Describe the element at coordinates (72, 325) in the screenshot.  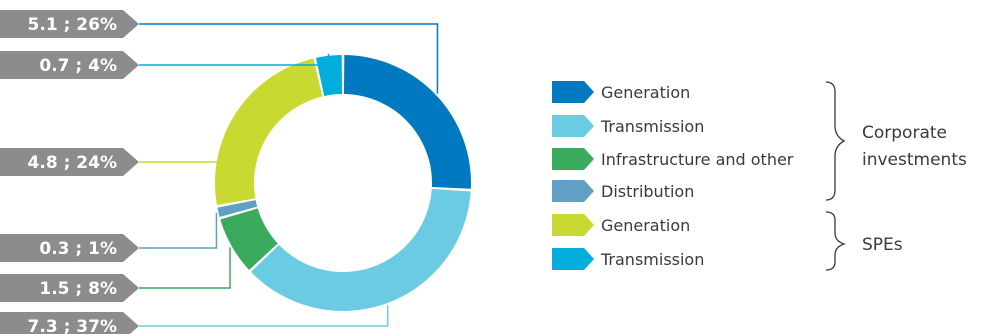
I see `value-callout-label: 7.3 ; 37%` at that location.